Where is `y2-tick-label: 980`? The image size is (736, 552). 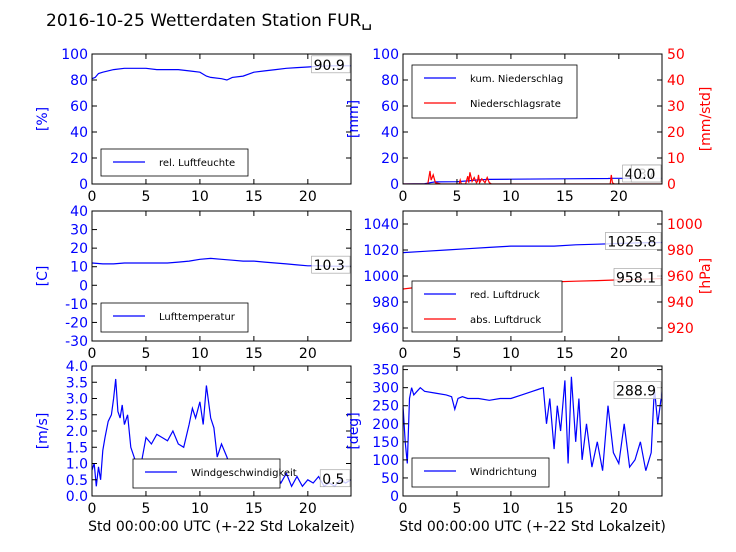 y2-tick-label: 980 is located at coordinates (680, 251).